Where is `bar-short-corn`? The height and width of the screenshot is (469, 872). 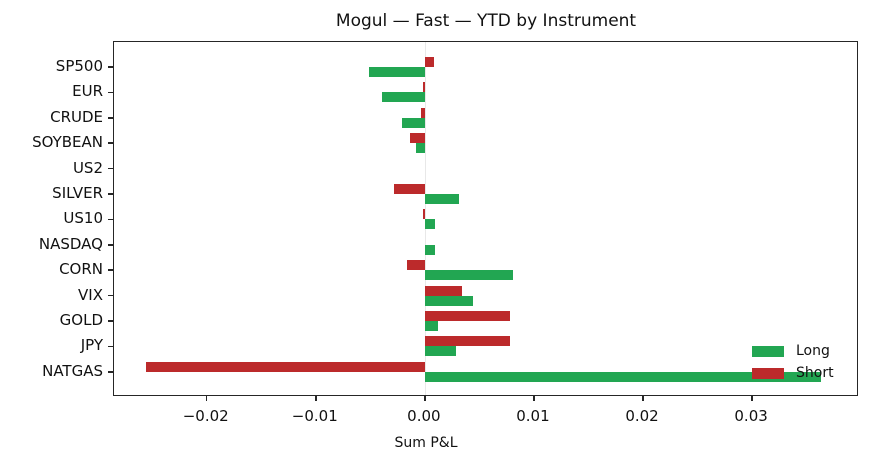
bar-short-corn is located at coordinates (416, 265).